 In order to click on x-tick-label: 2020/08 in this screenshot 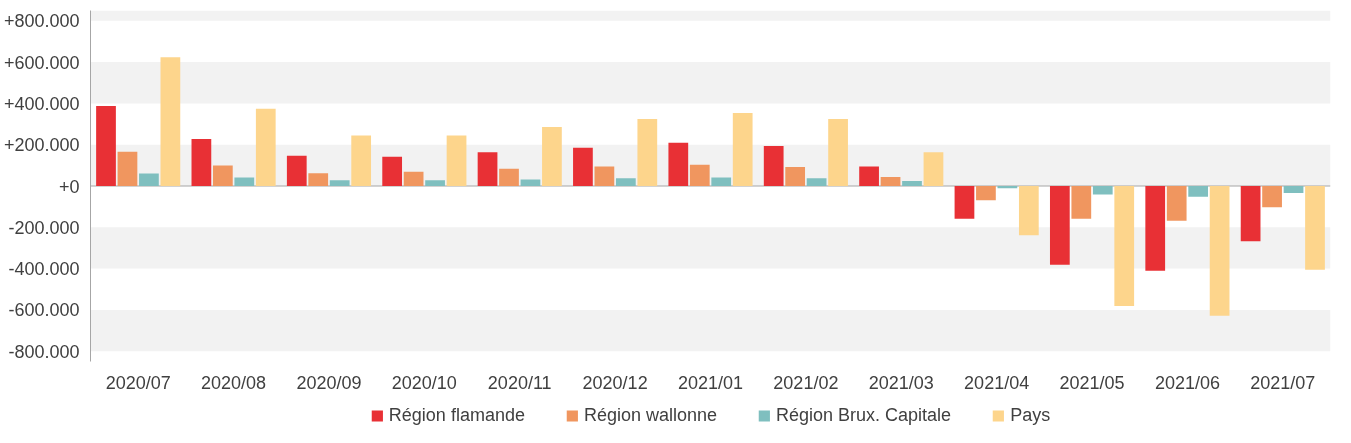, I will do `click(234, 382)`.